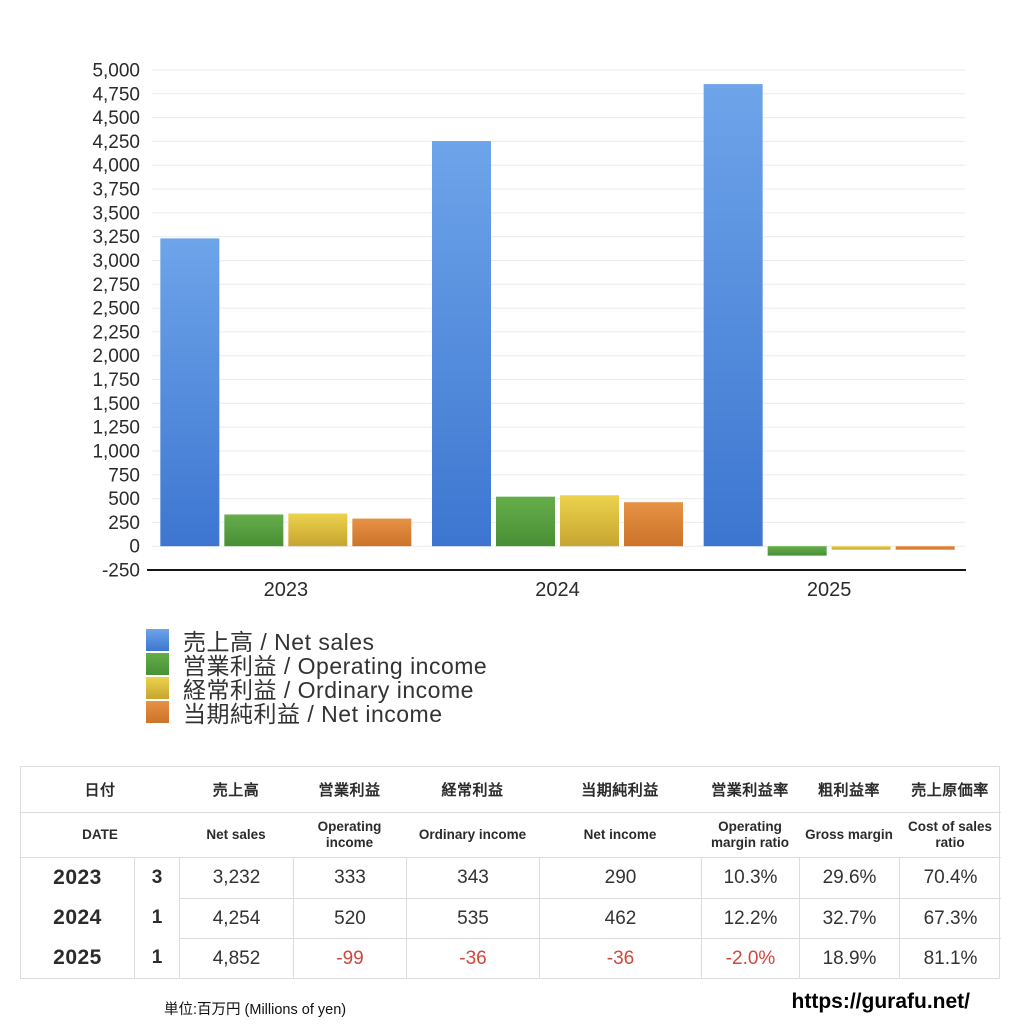 The width and height of the screenshot is (1024, 1024). I want to click on header-net-sales-en: Net sales, so click(236, 835).